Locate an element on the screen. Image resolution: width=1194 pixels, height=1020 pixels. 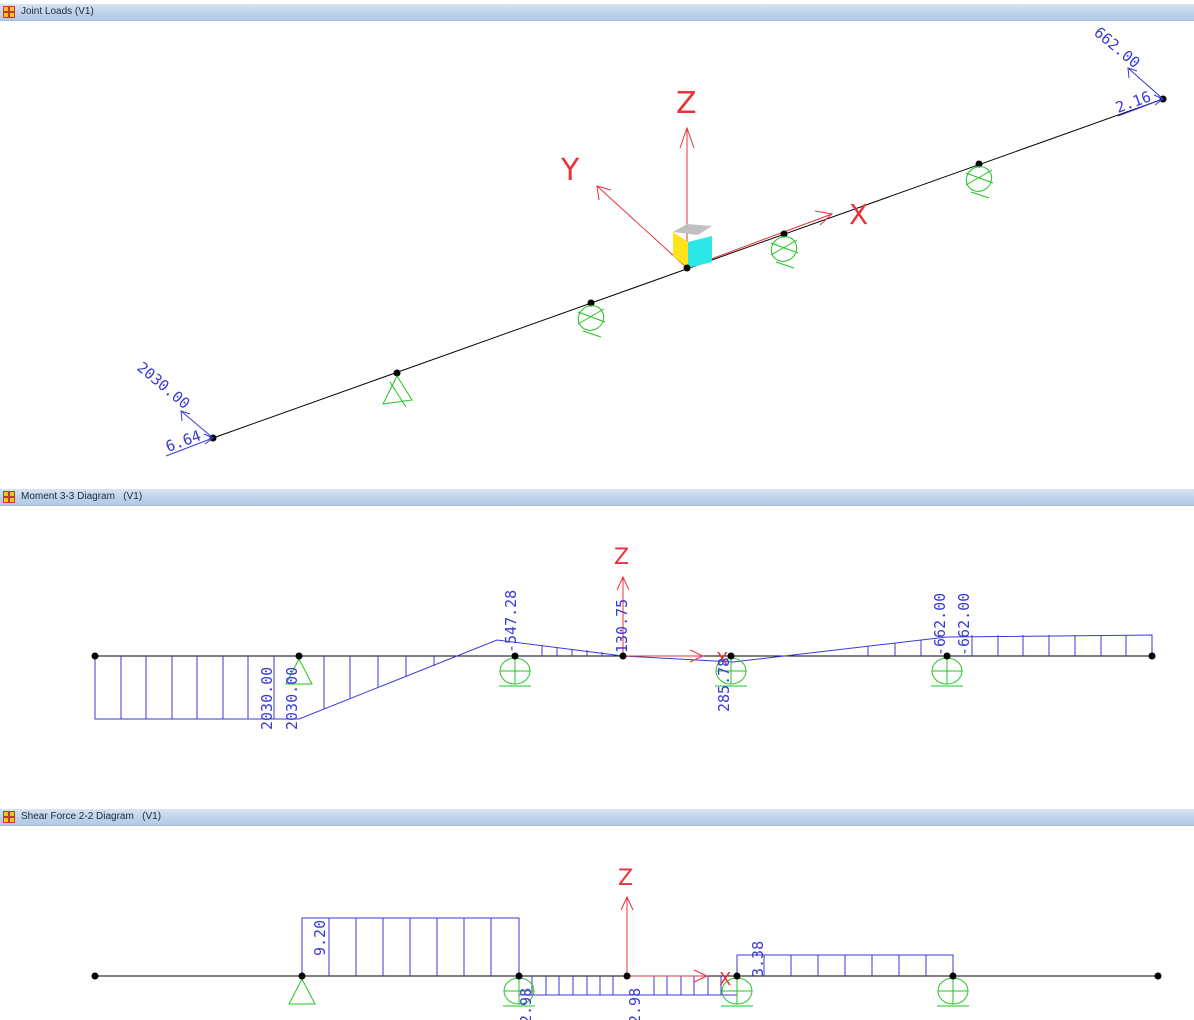
window-titlebar-moment: Moment 3-3 Diagram (V1) is located at coordinates (597, 497).